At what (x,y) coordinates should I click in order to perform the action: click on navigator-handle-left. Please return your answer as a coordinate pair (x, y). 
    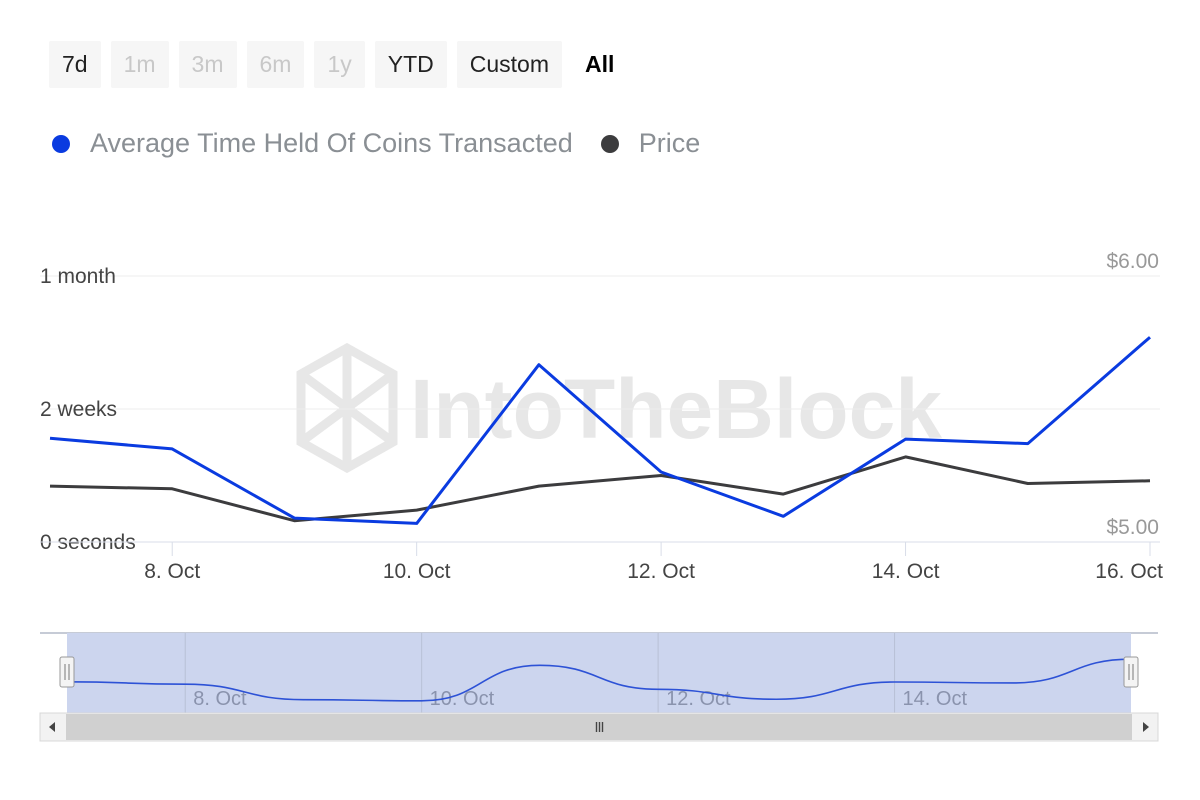
    Looking at the image, I should click on (67, 672).